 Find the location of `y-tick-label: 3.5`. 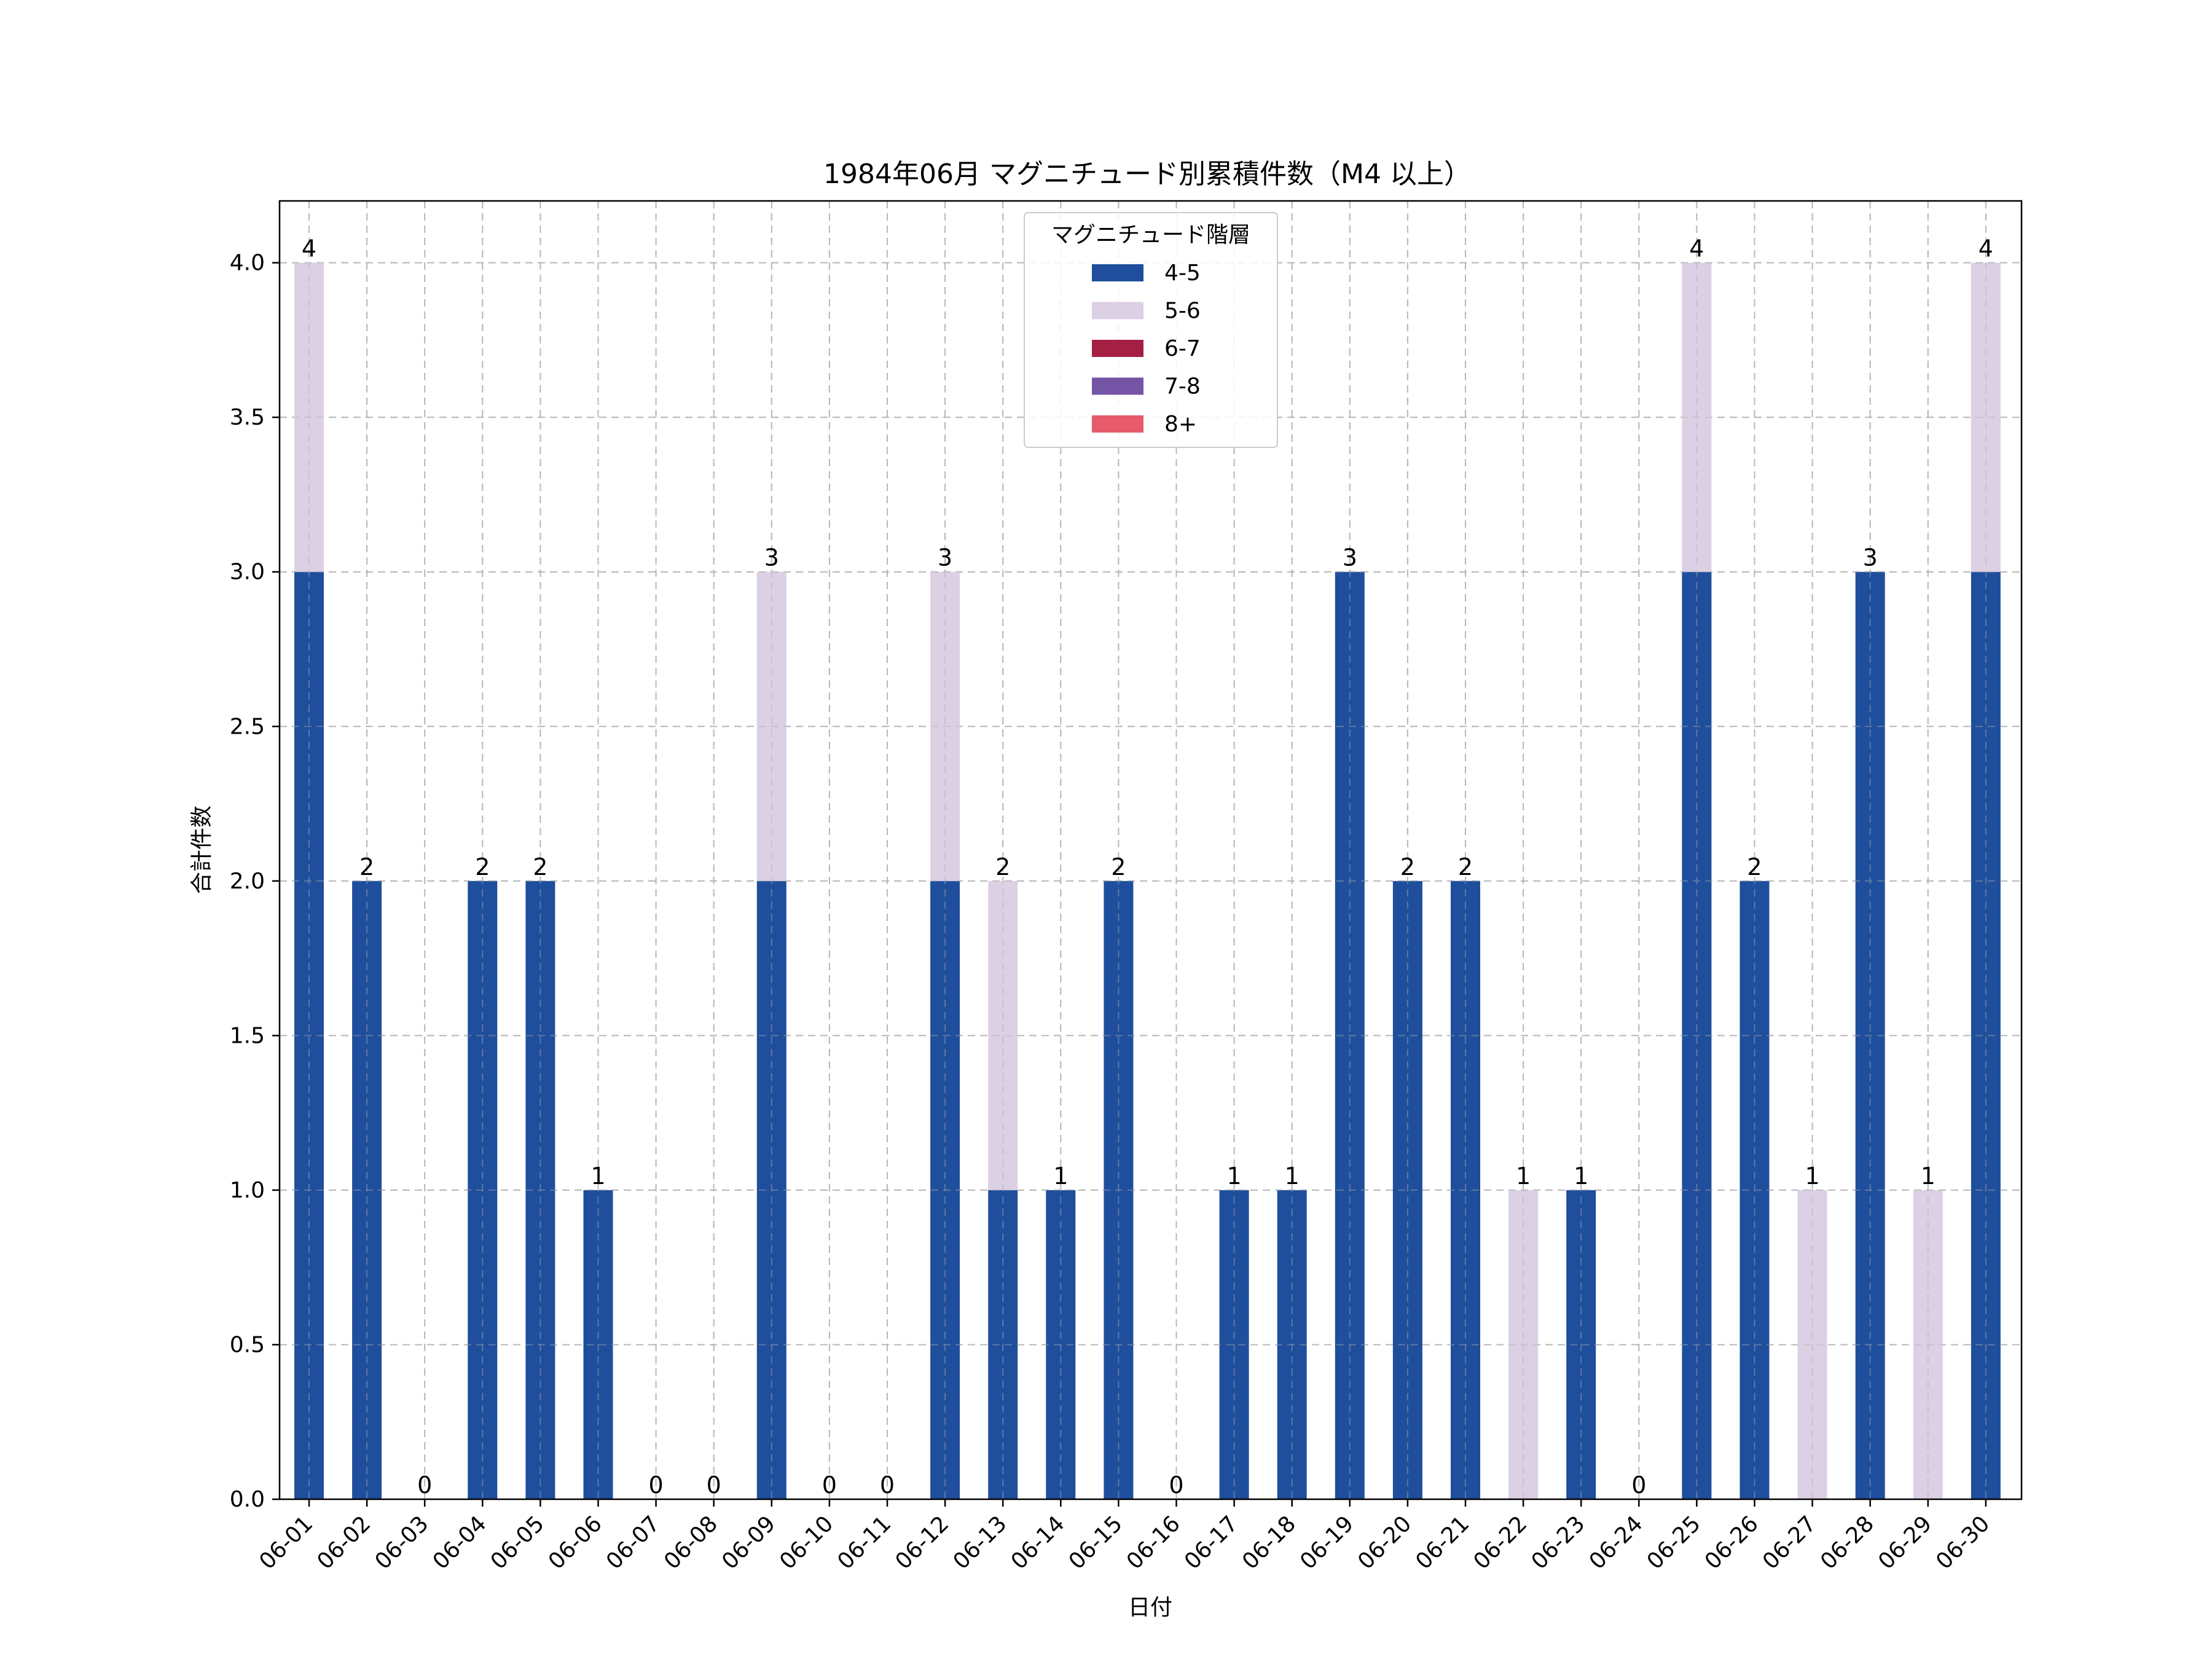

y-tick-label: 3.5 is located at coordinates (247, 417).